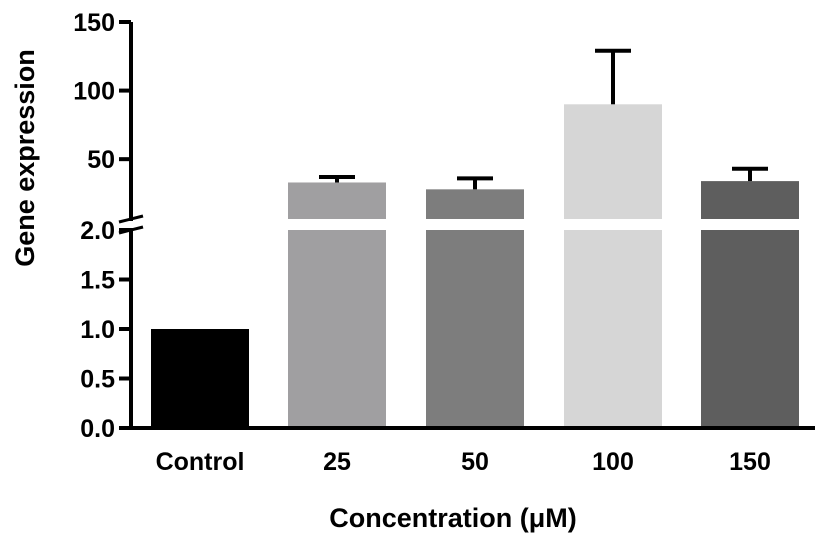 The height and width of the screenshot is (537, 827). I want to click on x-tick-label-150: 150, so click(750, 462).